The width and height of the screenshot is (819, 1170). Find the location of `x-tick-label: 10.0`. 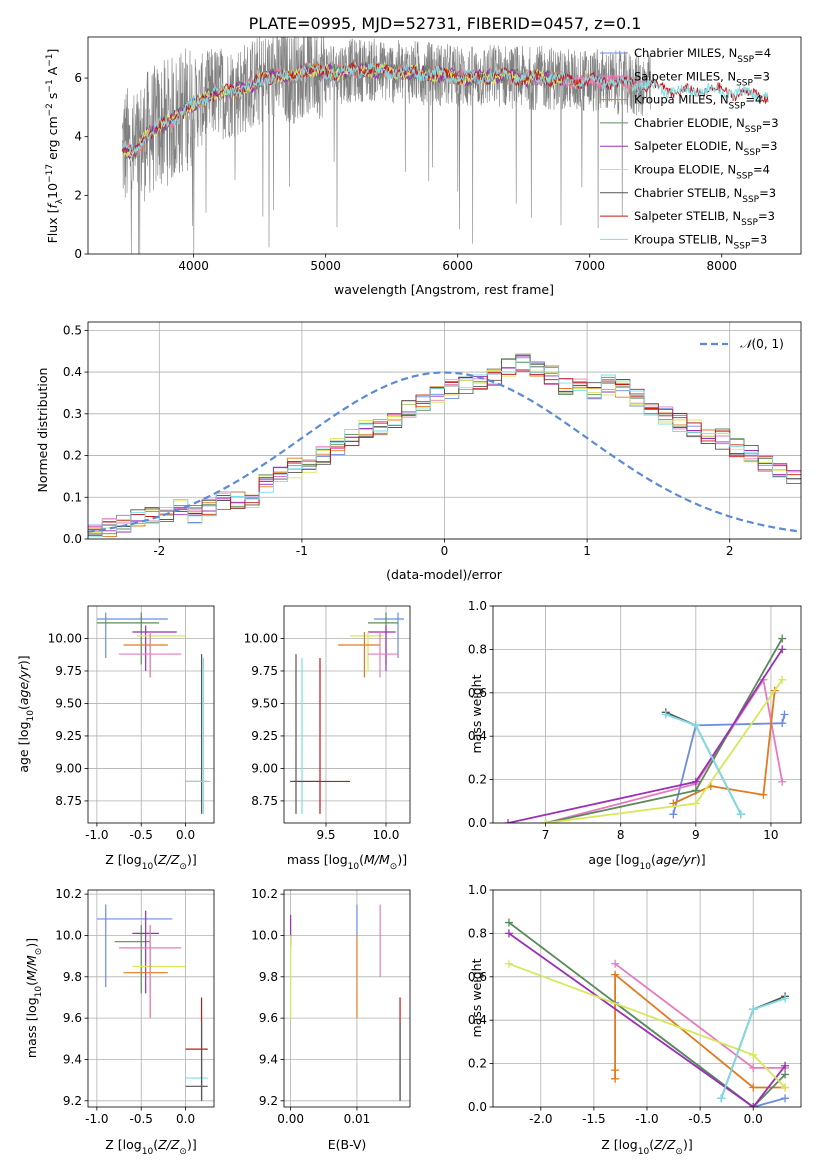

x-tick-label: 10.0 is located at coordinates (386, 835).